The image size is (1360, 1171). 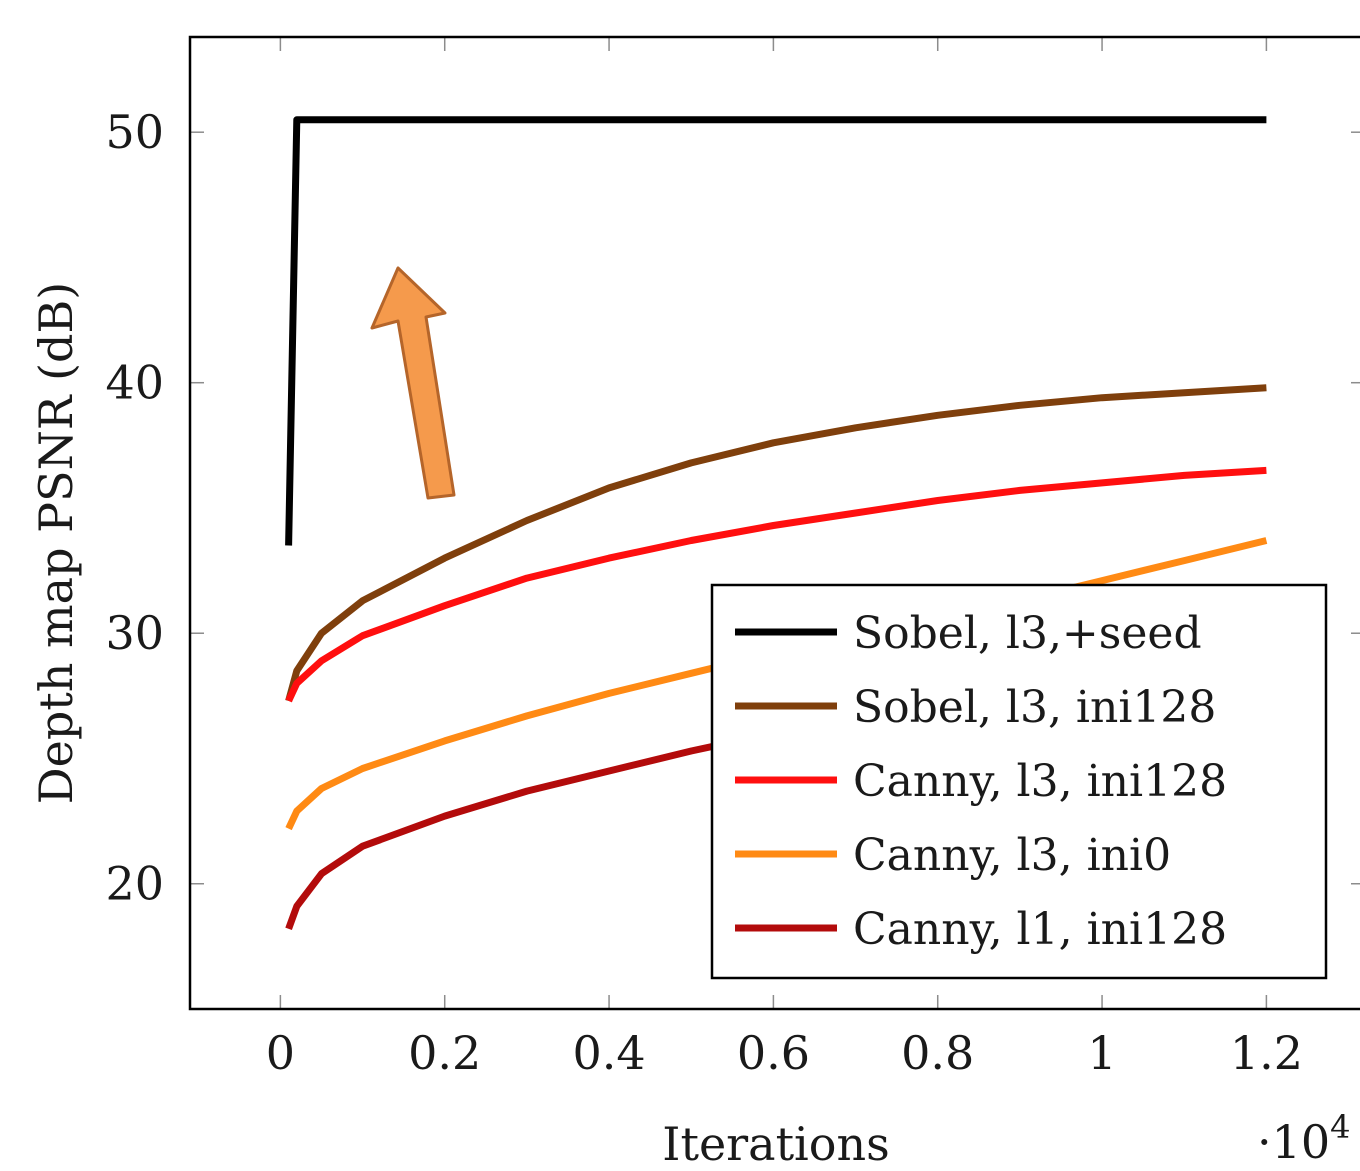 What do you see at coordinates (134, 633) in the screenshot?
I see `y-tick-label: 30` at bounding box center [134, 633].